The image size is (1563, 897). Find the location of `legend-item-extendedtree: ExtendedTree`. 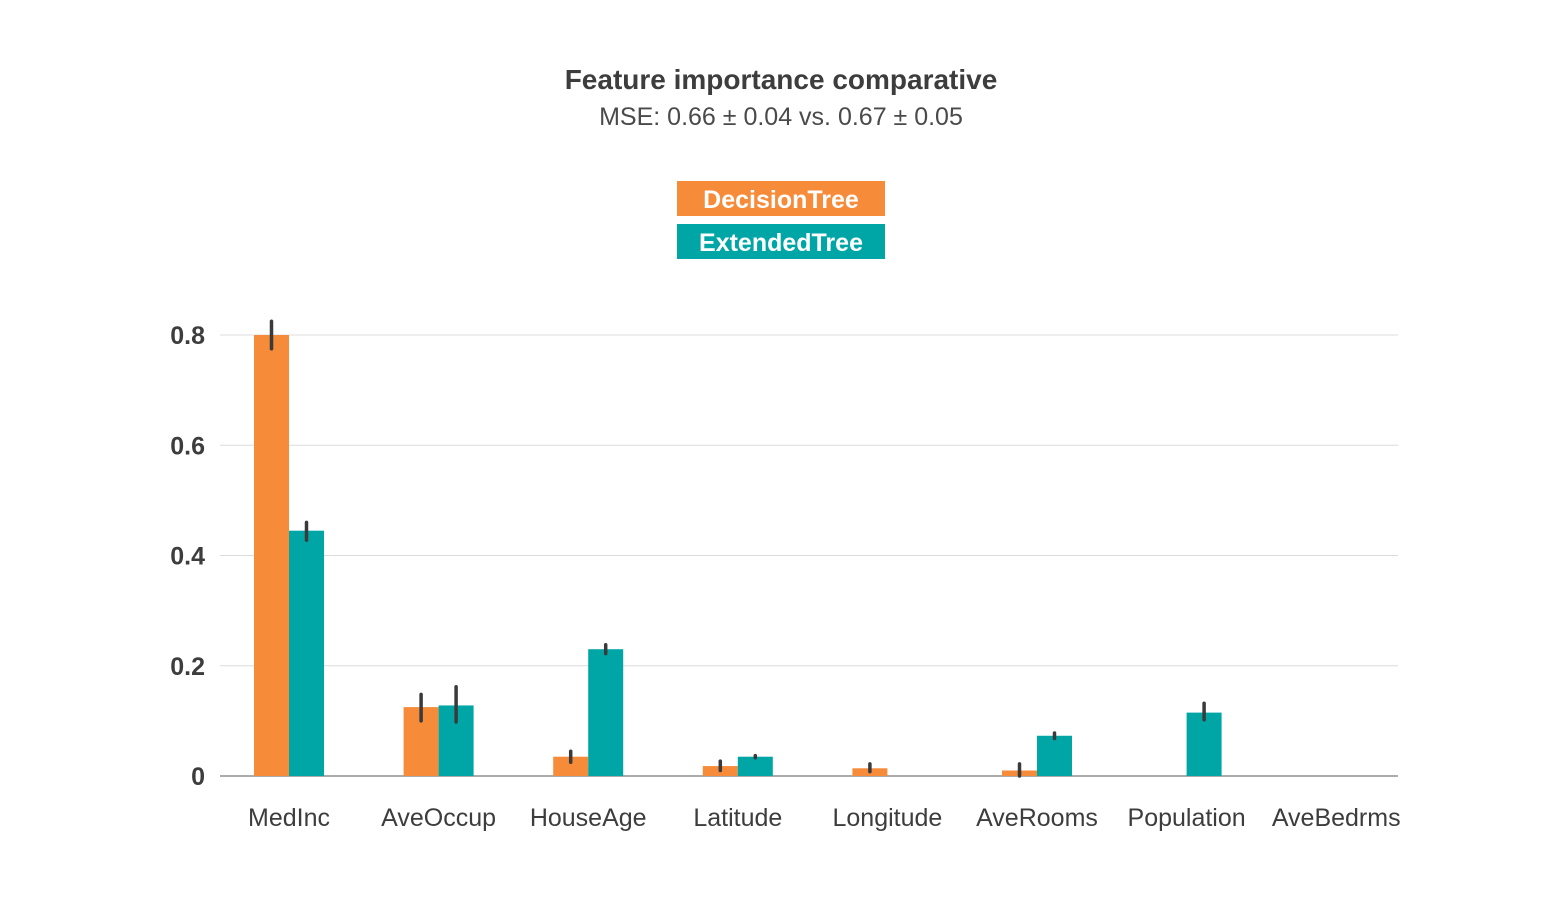

legend-item-extendedtree: ExtendedTree is located at coordinates (781, 241).